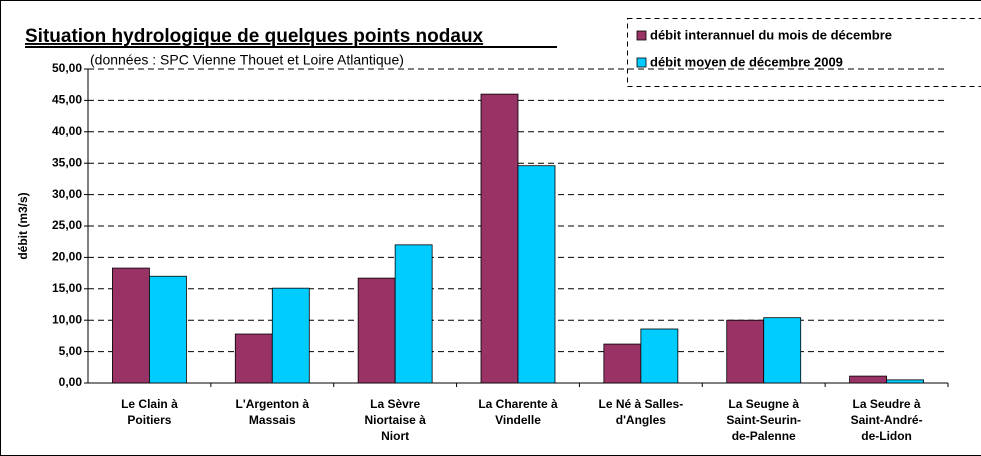 The height and width of the screenshot is (456, 981). What do you see at coordinates (67, 100) in the screenshot?
I see `y-tick-label: 45,00` at bounding box center [67, 100].